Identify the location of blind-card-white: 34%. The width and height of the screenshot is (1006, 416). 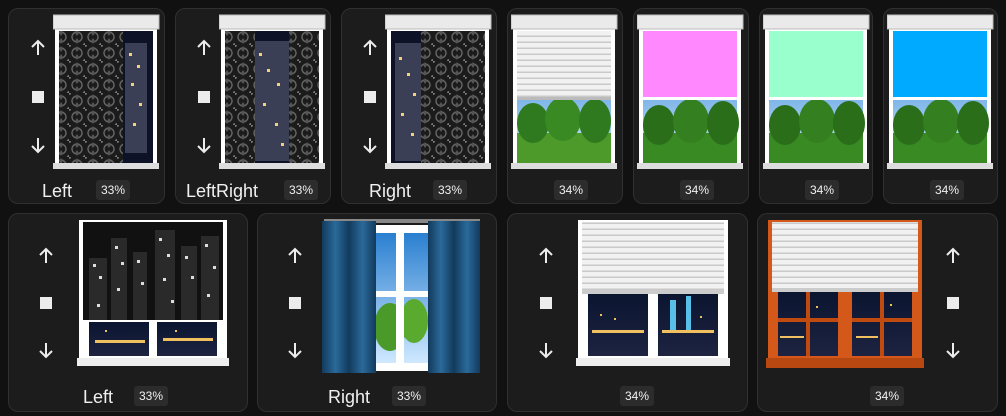
(565, 106).